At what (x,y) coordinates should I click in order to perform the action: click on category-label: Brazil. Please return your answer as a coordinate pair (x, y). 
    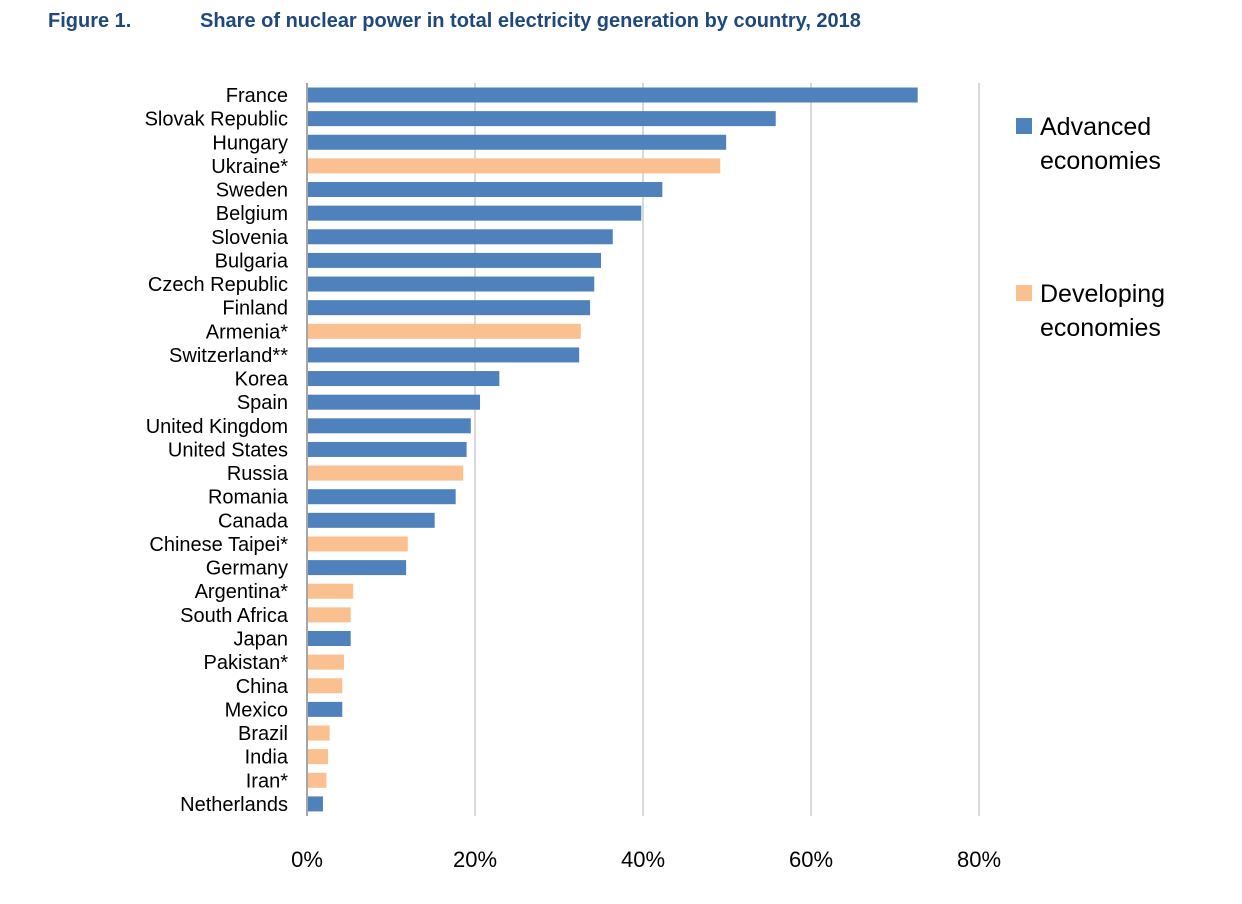
    Looking at the image, I should click on (263, 734).